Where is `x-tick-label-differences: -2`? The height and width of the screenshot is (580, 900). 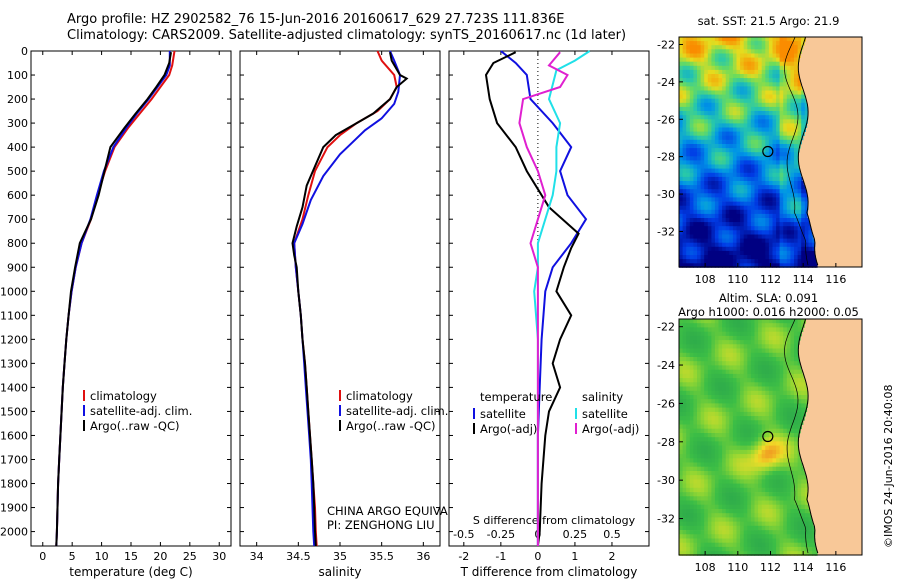
x-tick-label-differences: -2 is located at coordinates (463, 556).